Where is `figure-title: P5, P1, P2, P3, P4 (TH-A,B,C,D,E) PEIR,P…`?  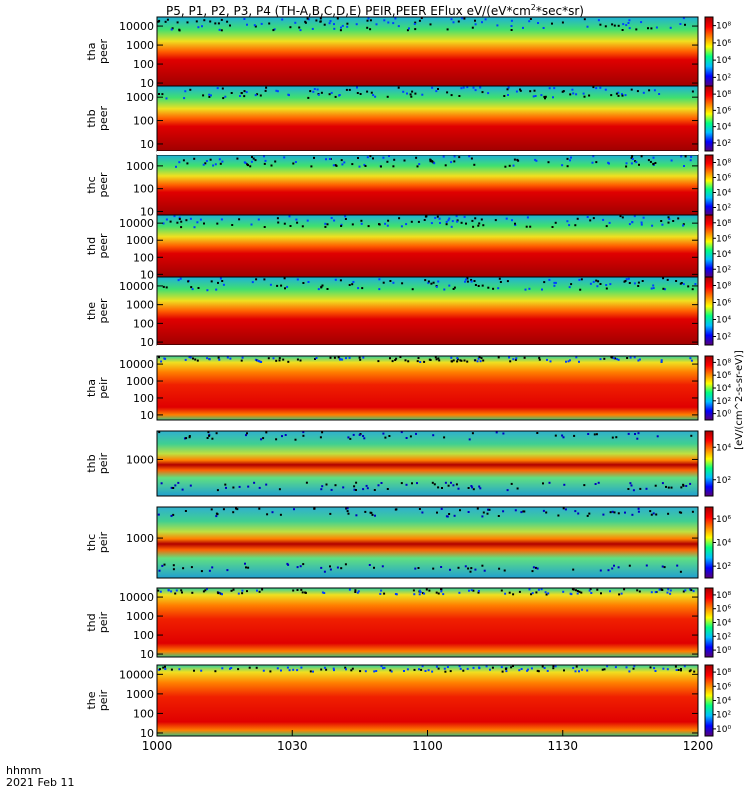
figure-title: P5, P1, P2, P3, P4 (TH-A,B,C,D,E) PEIR,P… is located at coordinates (375, 9).